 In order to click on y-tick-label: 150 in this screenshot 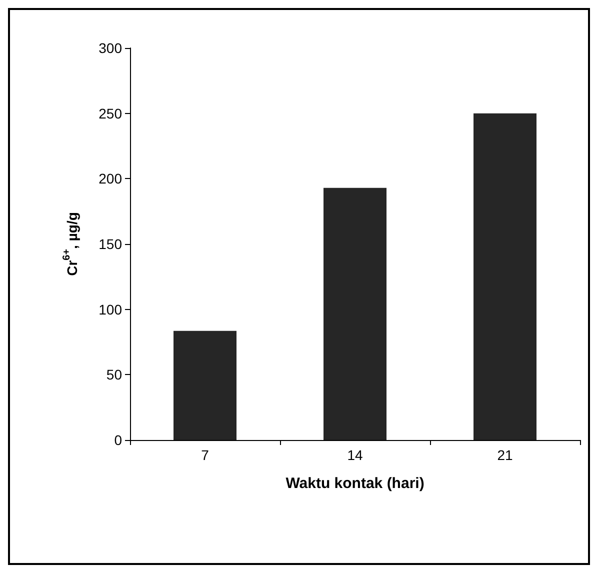, I will do `click(110, 244)`.